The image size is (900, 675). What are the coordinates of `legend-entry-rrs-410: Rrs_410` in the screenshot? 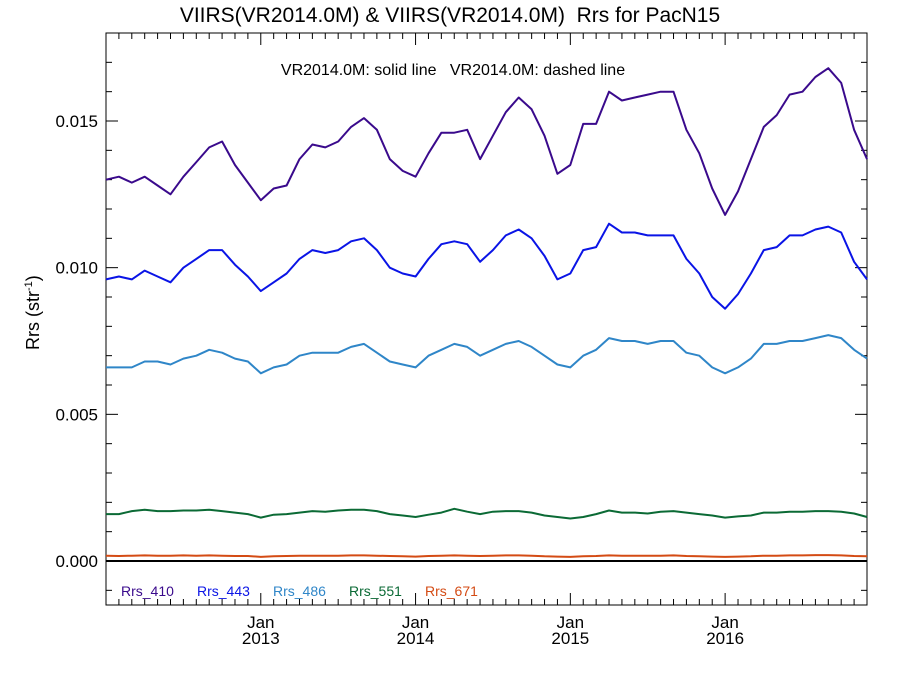 It's located at (147, 591).